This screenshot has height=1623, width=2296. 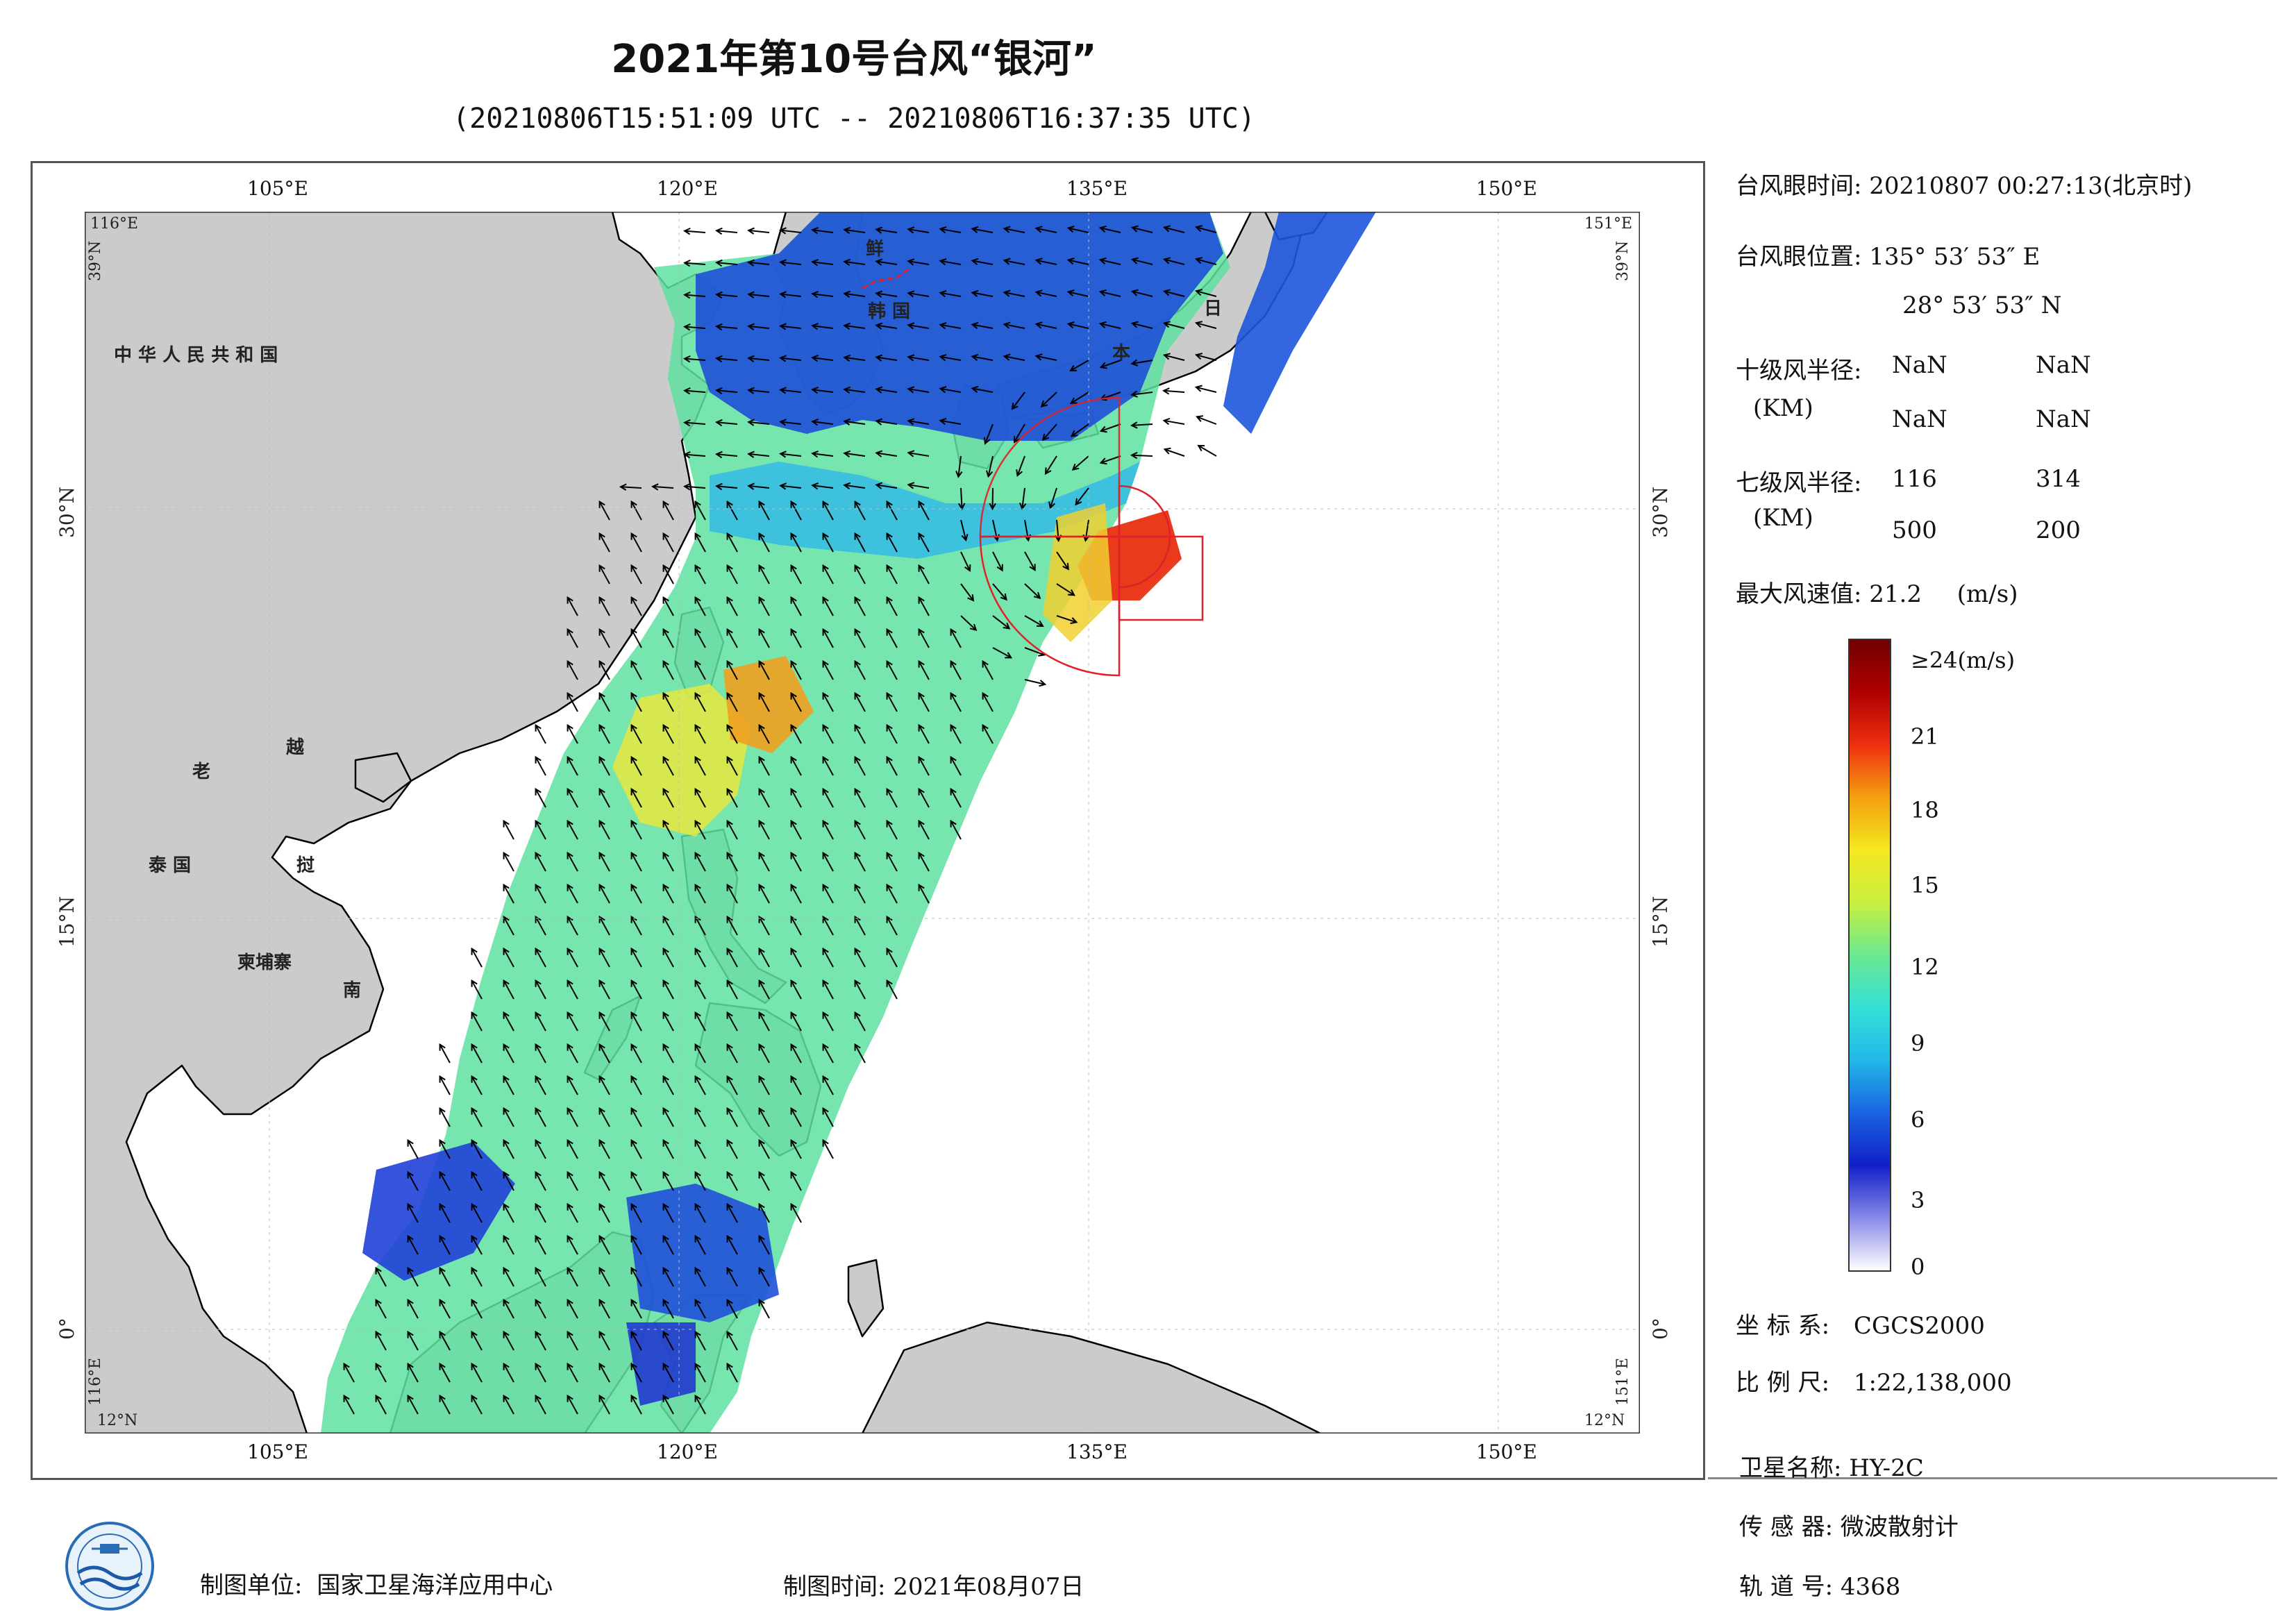 I want to click on r7-label: 七级风半径:, so click(x=1799, y=483).